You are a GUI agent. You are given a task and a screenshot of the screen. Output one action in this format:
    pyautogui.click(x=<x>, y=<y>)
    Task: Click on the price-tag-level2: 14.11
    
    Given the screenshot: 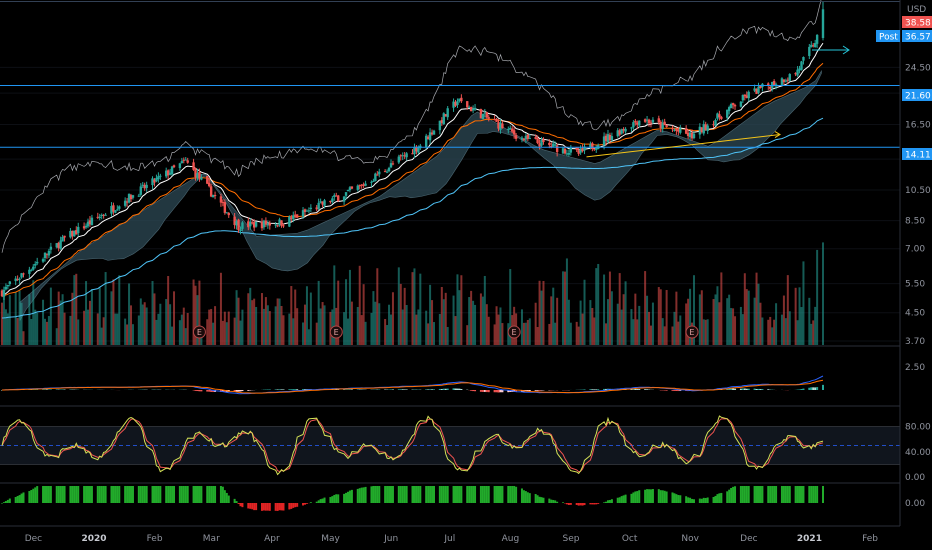 What is the action you would take?
    pyautogui.click(x=917, y=154)
    